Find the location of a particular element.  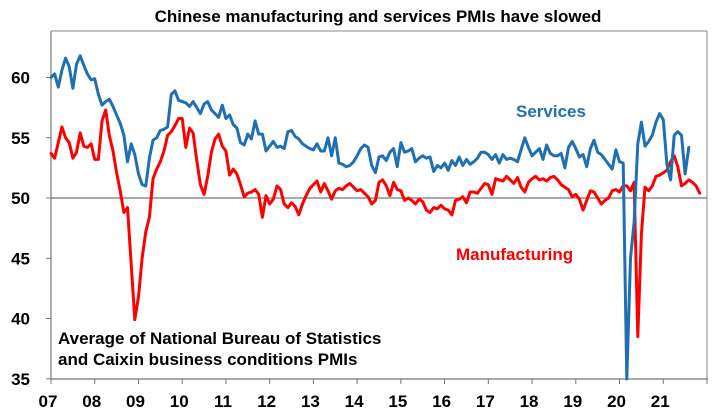

x-tick-label: 11 is located at coordinates (223, 401).